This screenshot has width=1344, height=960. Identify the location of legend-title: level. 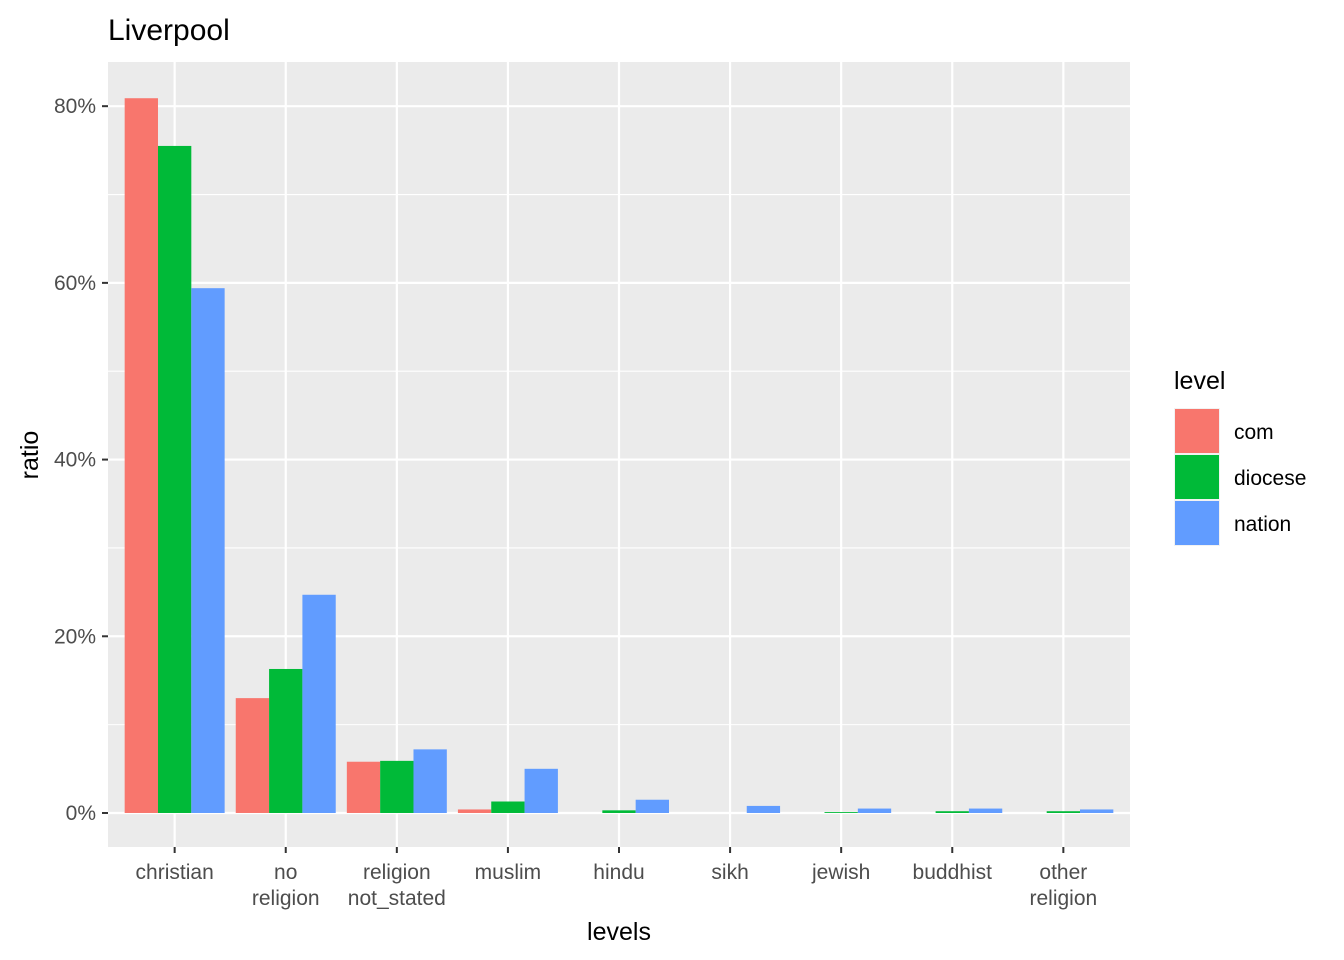
(1199, 381).